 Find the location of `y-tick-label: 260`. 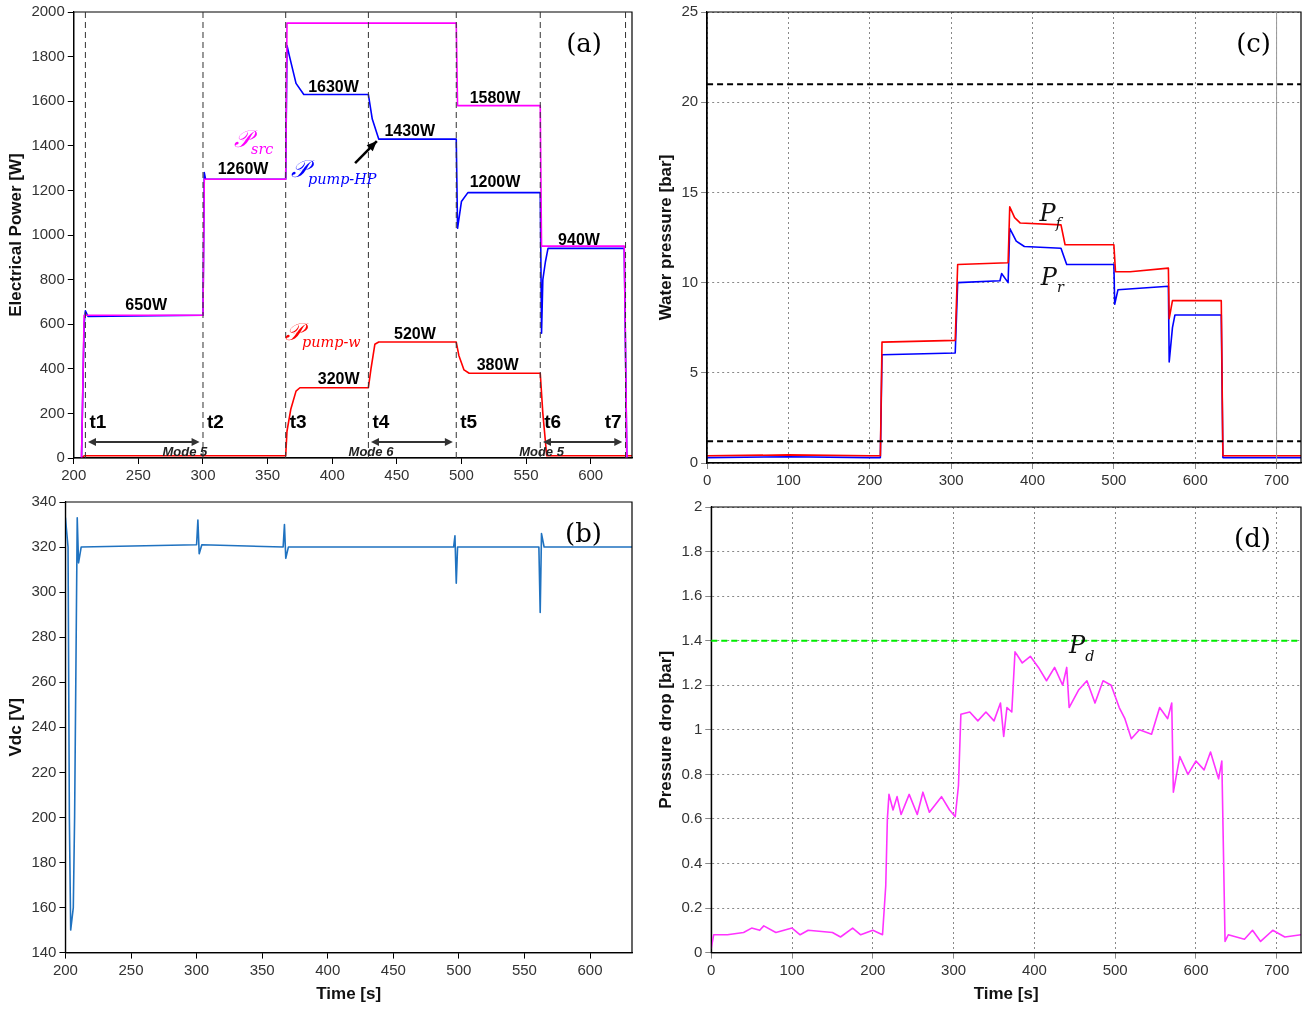

y-tick-label: 260 is located at coordinates (44, 681).